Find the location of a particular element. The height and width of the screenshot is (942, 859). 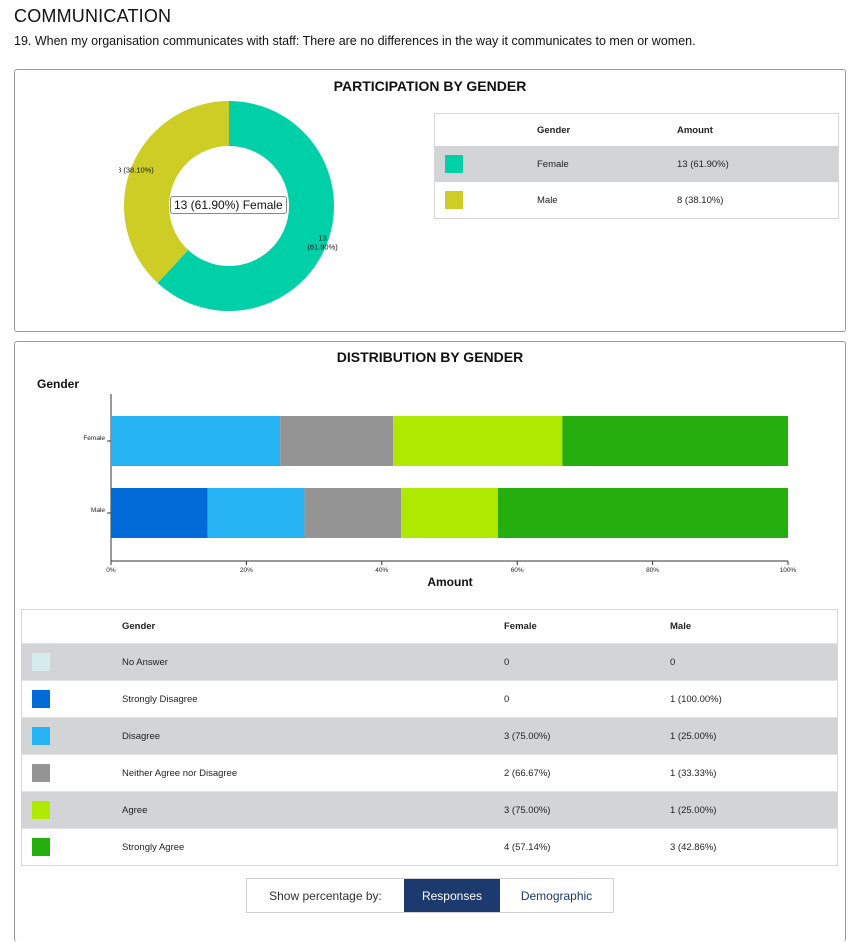

table-row: Female 13 (61.90%) is located at coordinates (636, 164).